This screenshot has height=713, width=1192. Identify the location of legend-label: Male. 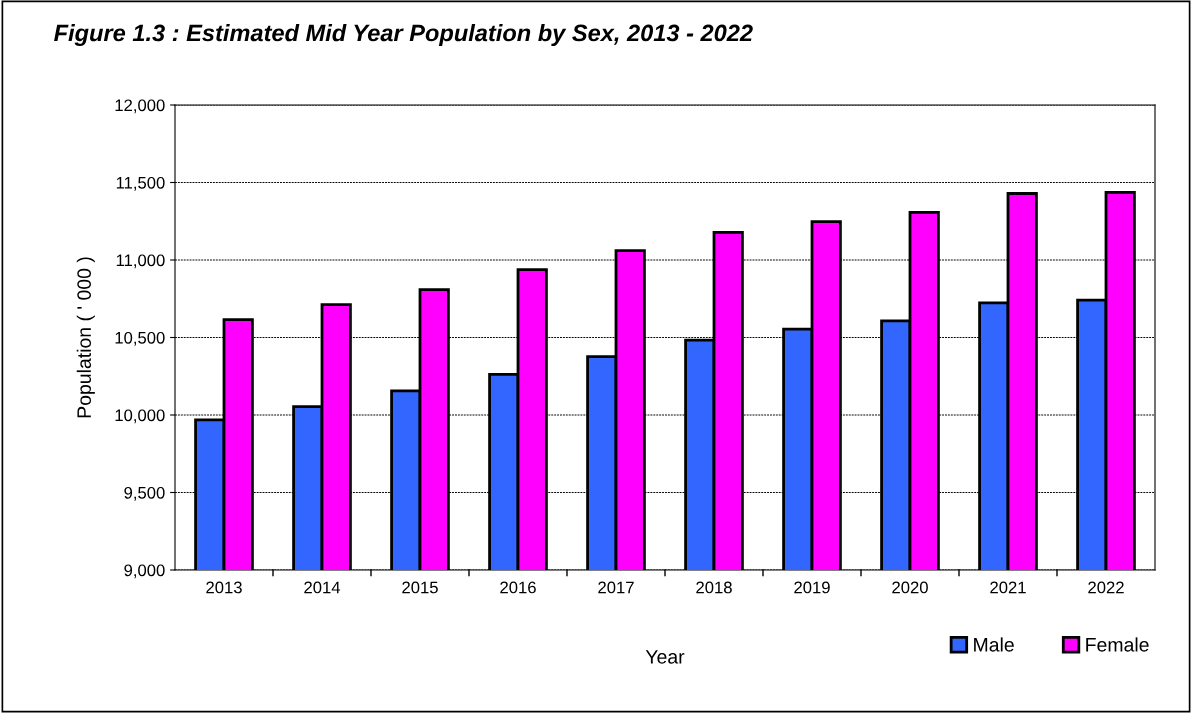
(994, 644).